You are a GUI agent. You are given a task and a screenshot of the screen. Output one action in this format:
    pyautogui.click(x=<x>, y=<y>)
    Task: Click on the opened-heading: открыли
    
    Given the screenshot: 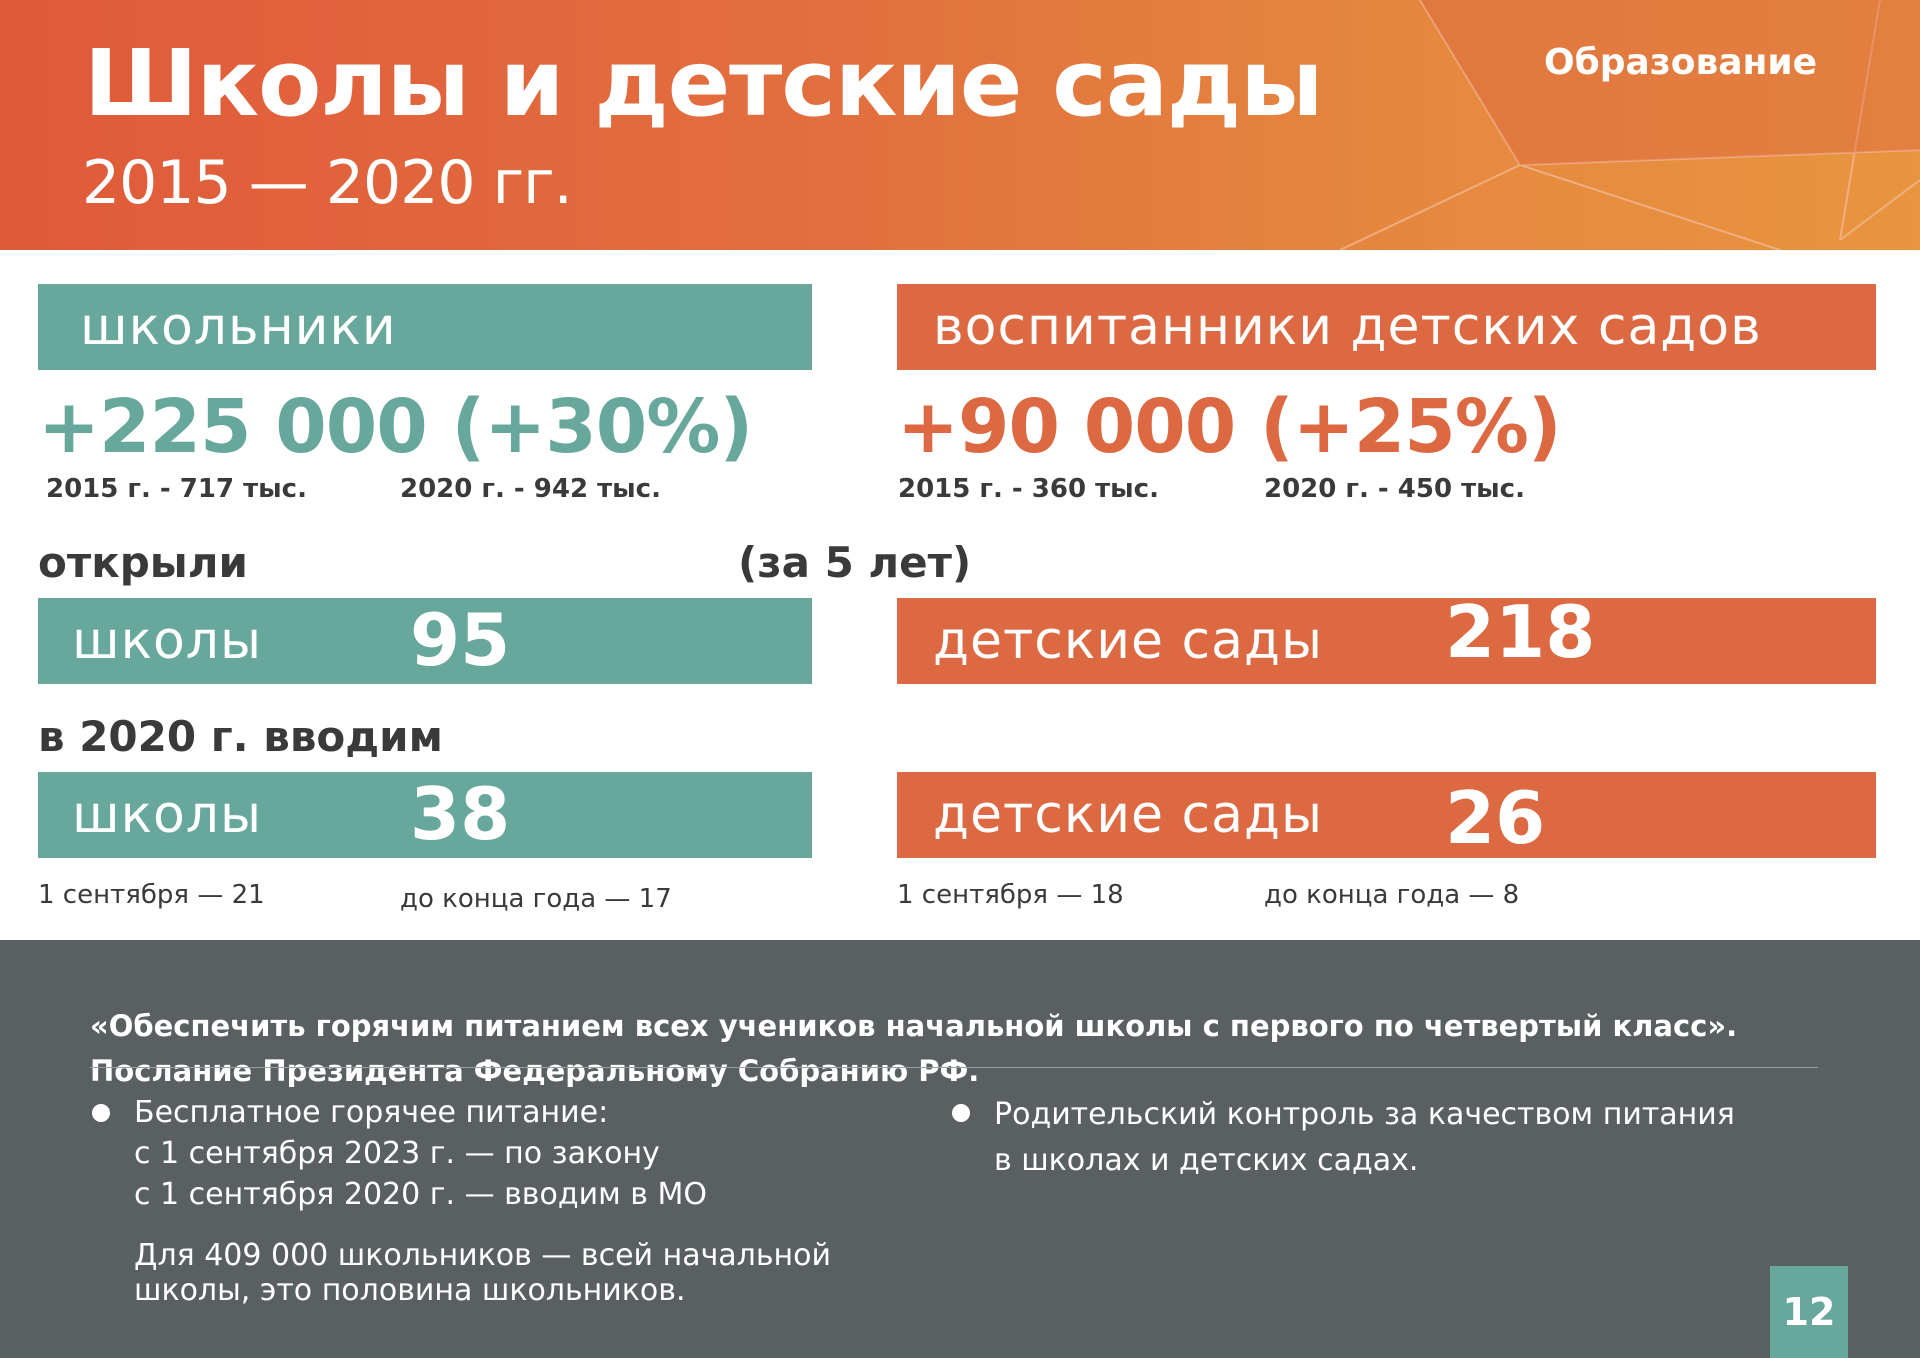 What is the action you would take?
    pyautogui.click(x=143, y=562)
    